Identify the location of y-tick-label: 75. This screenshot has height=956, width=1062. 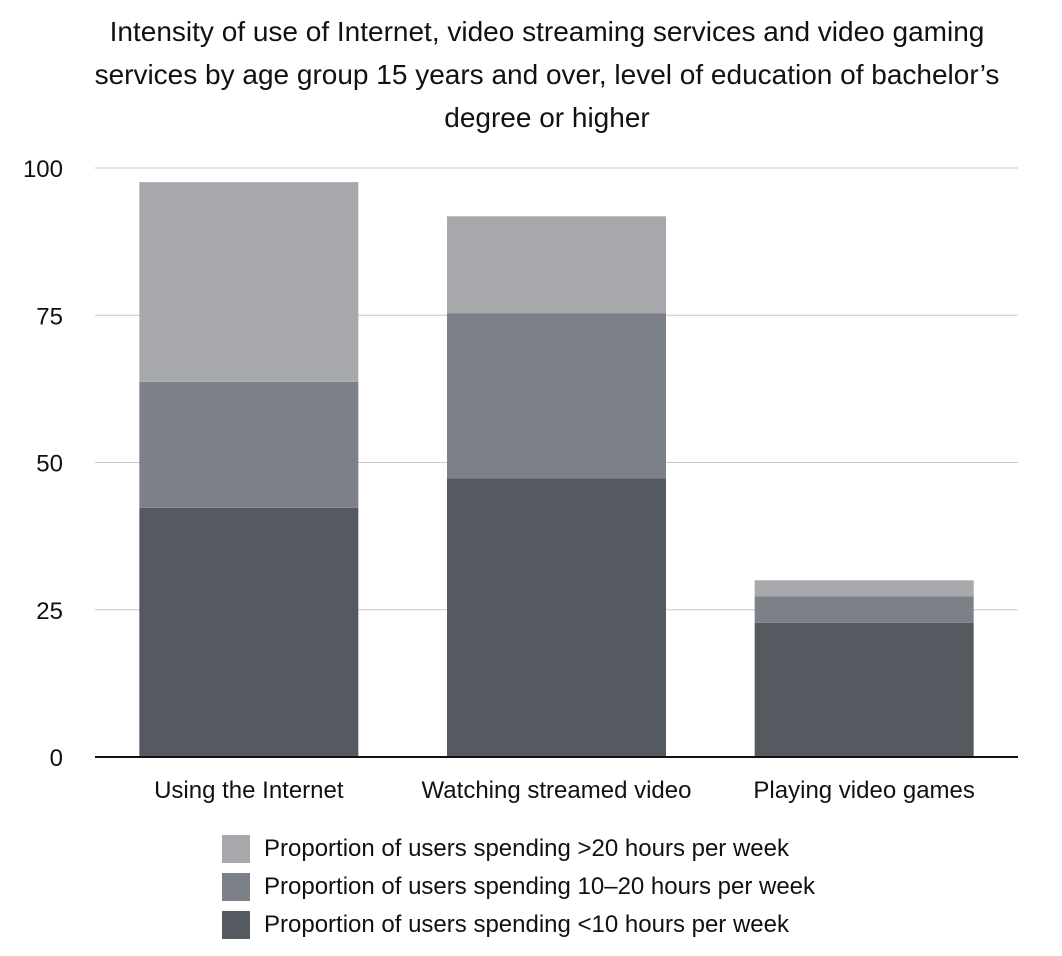
(49, 316).